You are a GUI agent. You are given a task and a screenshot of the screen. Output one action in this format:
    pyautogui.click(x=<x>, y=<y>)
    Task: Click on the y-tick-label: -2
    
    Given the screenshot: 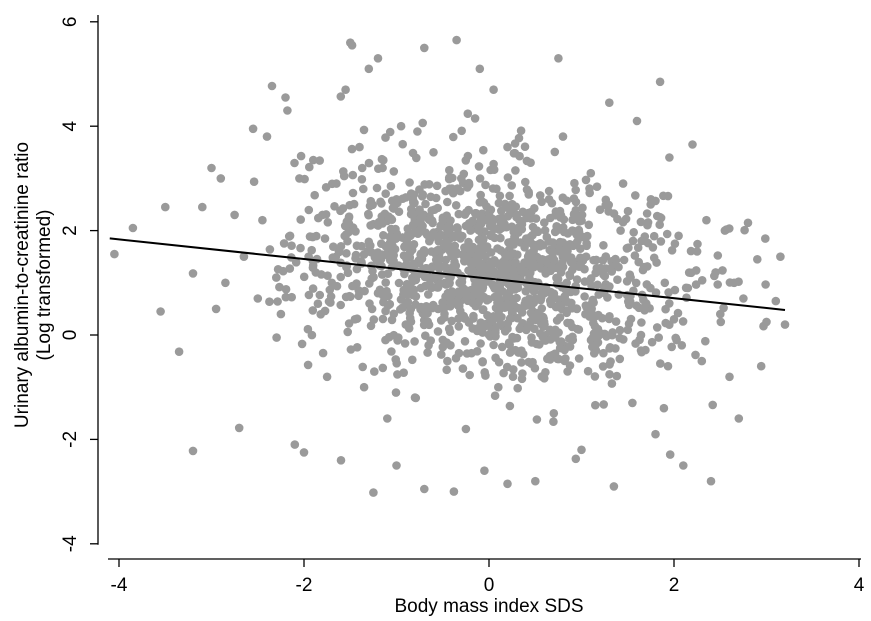 What is the action you would take?
    pyautogui.click(x=70, y=439)
    